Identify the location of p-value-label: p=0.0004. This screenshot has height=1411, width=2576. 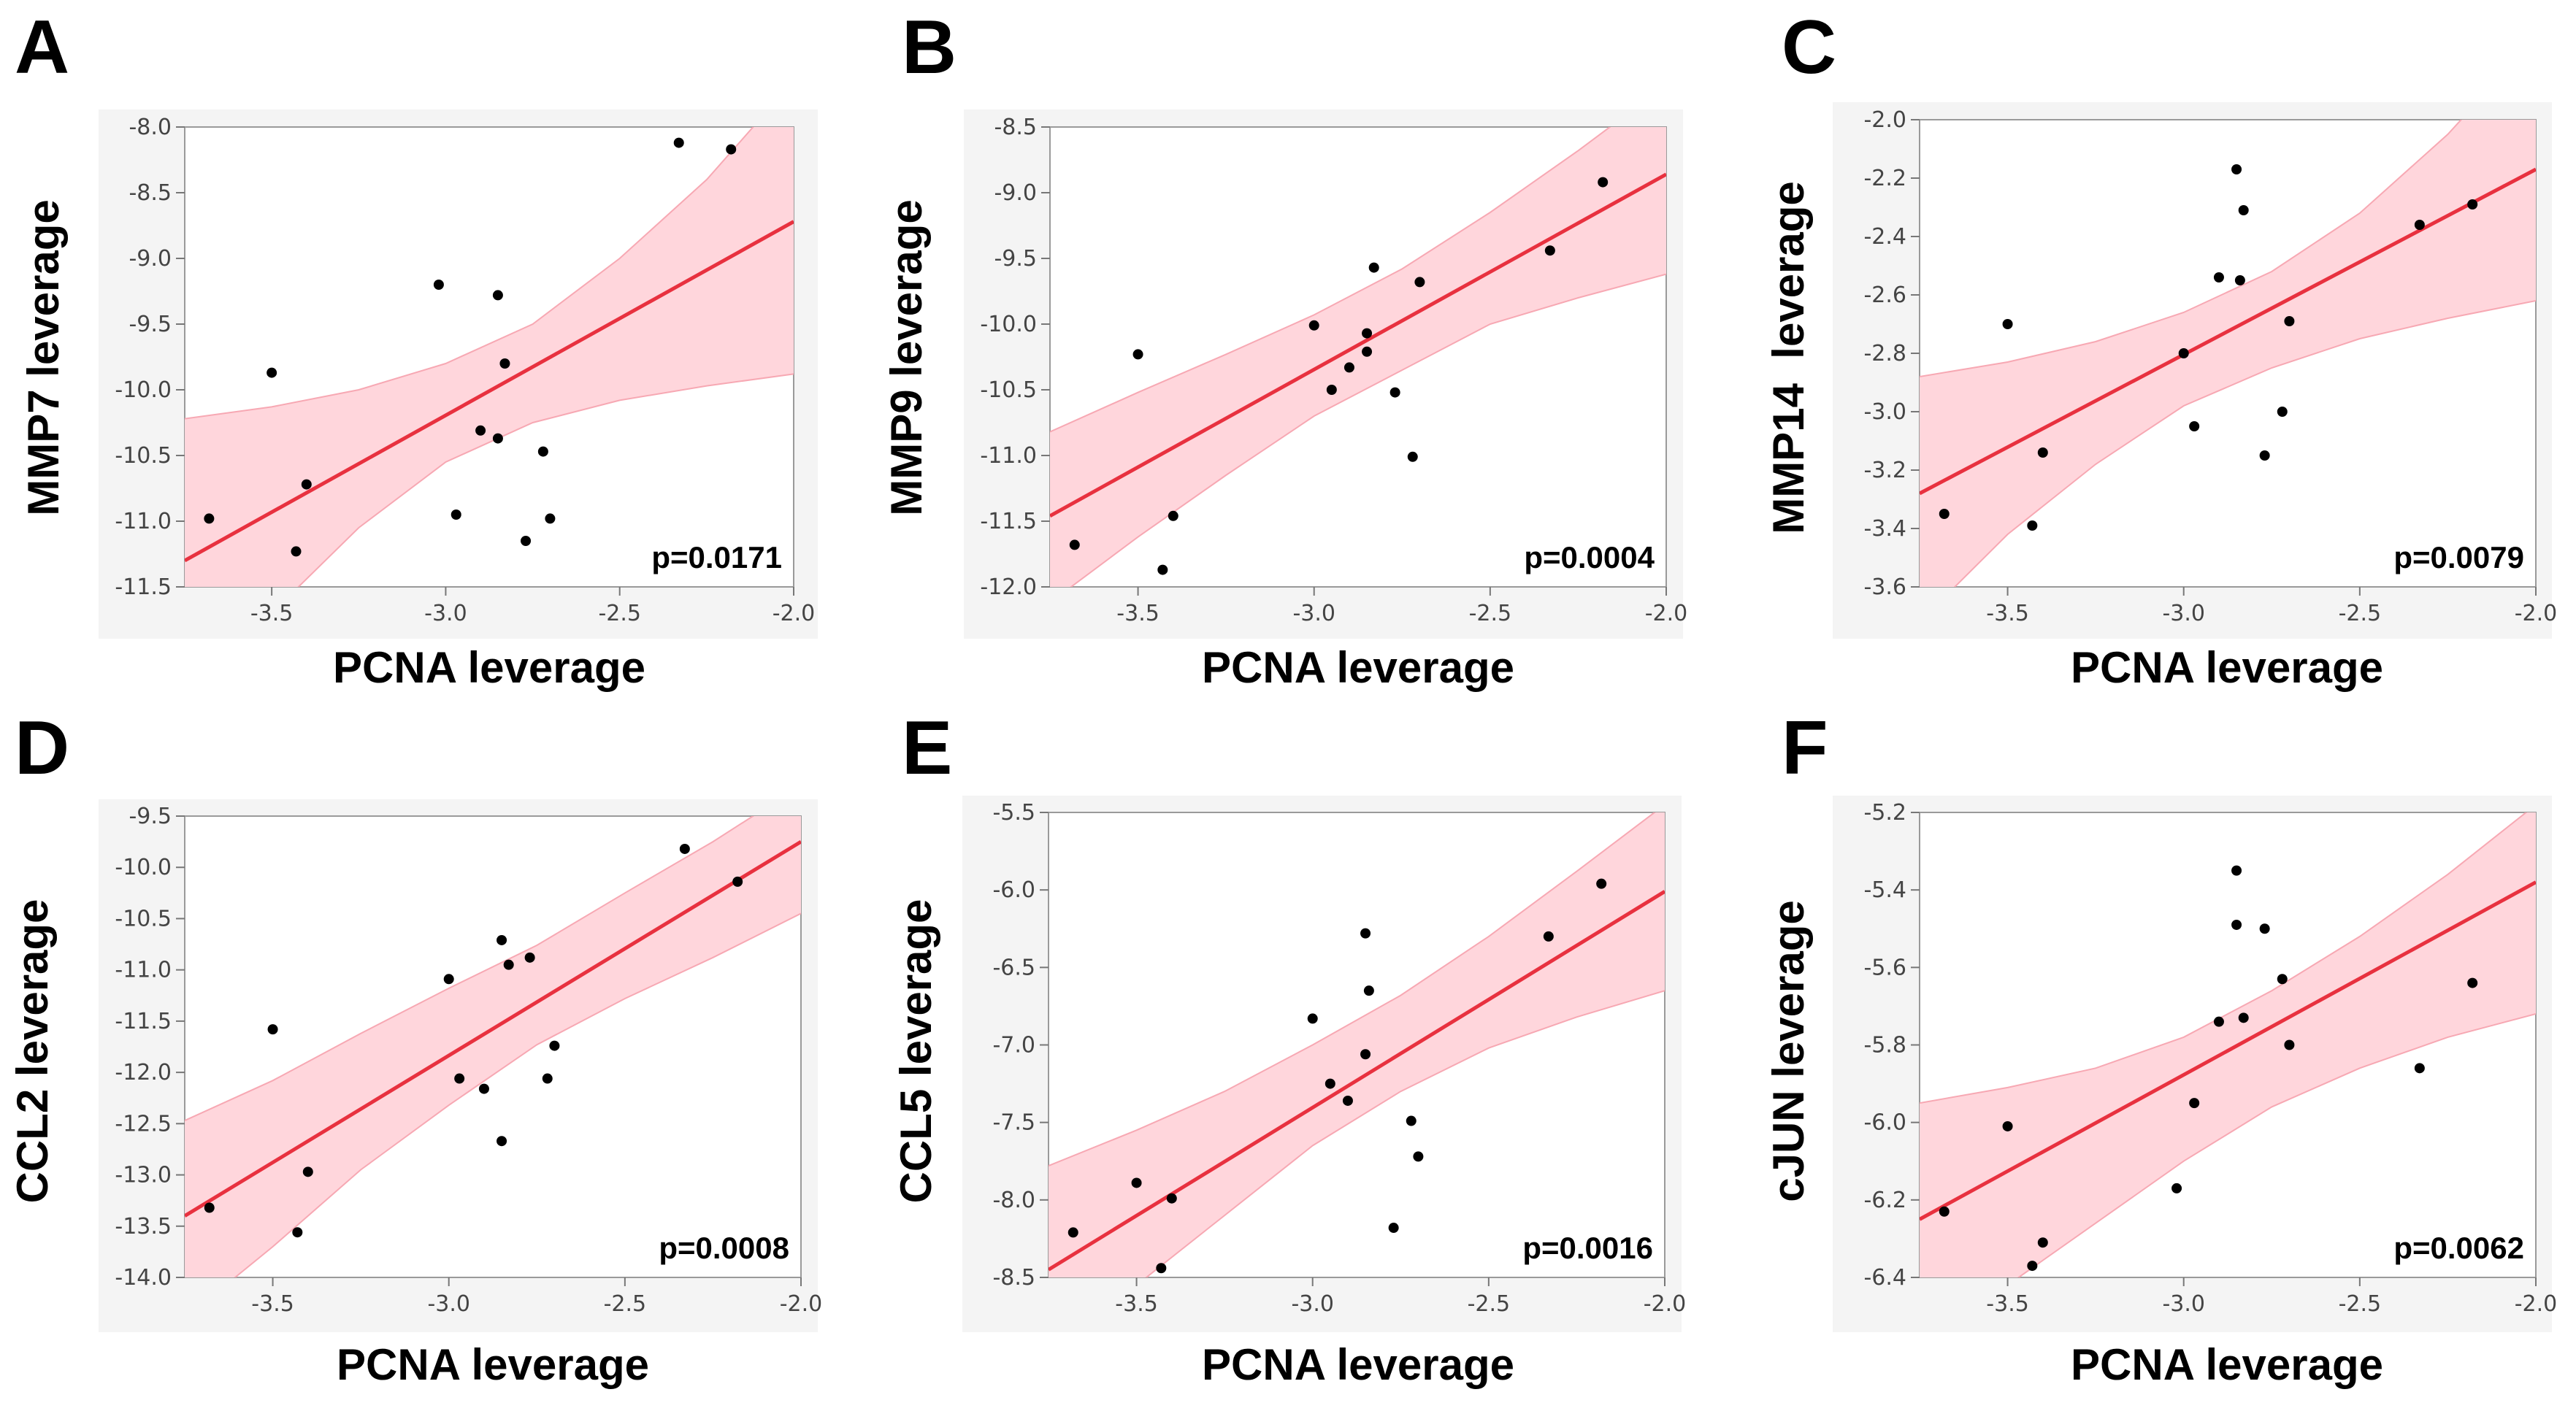
(1589, 557).